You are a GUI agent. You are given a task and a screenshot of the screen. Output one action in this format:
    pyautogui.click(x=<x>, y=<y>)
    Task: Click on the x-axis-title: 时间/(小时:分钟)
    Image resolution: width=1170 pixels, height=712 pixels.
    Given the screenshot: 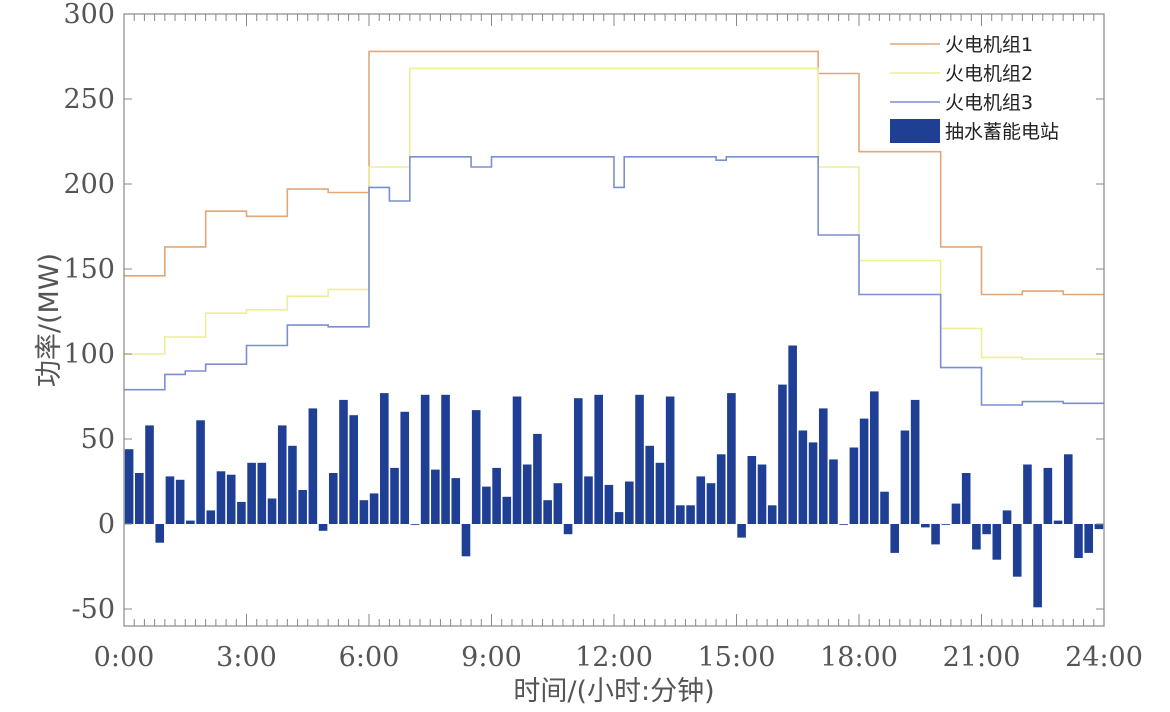 What is the action you would take?
    pyautogui.click(x=613, y=691)
    